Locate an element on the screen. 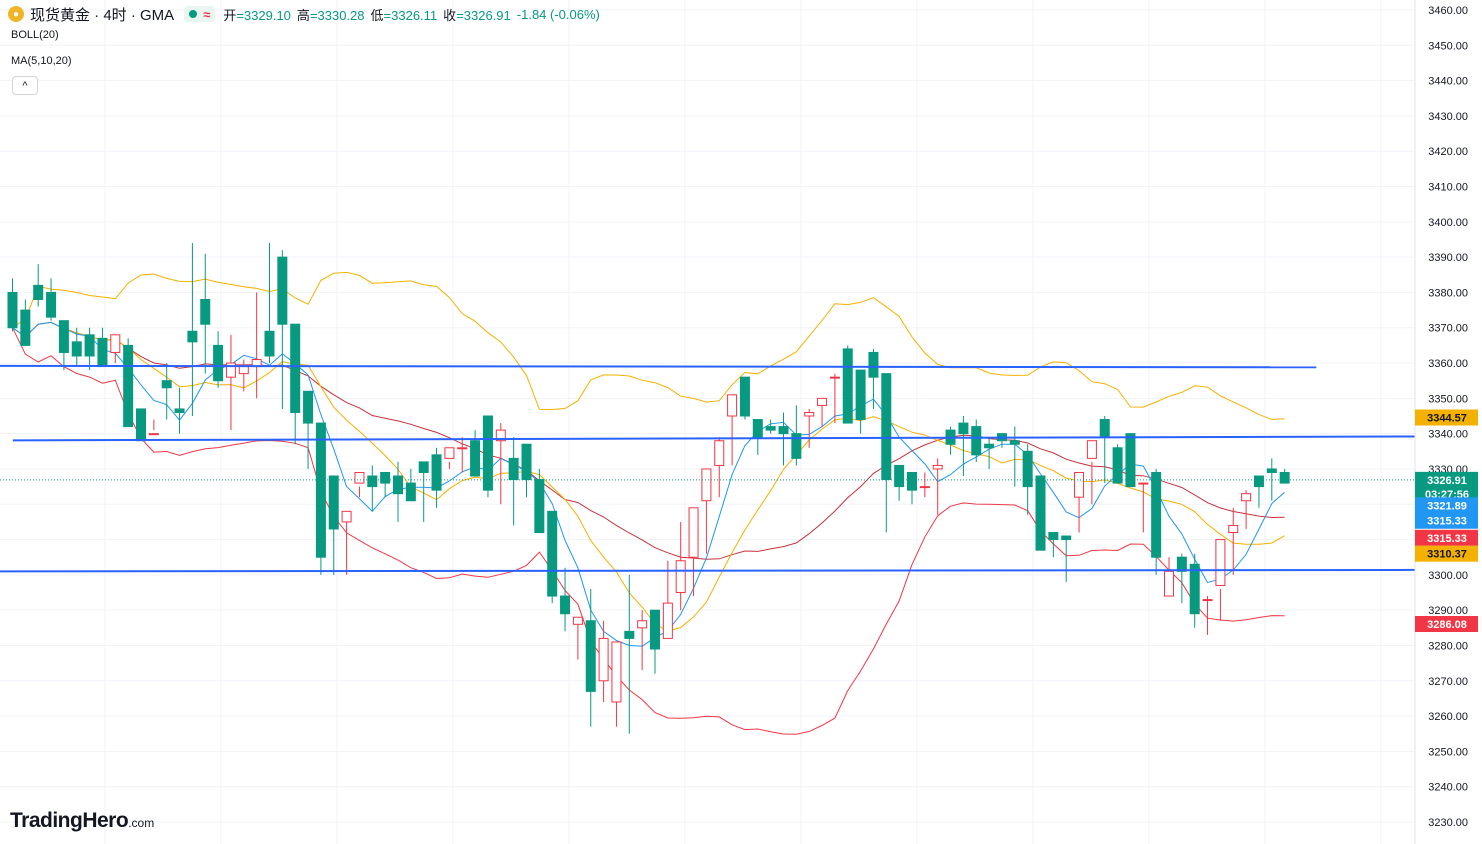 The height and width of the screenshot is (844, 1482). symbol-title: 现货黄金 · 4时 · GMA is located at coordinates (102, 15).